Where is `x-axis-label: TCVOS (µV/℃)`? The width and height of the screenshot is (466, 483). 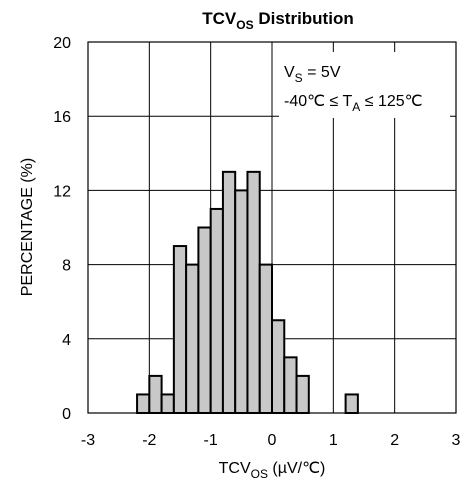 x-axis-label: TCVOS (µV/℃) is located at coordinates (272, 470).